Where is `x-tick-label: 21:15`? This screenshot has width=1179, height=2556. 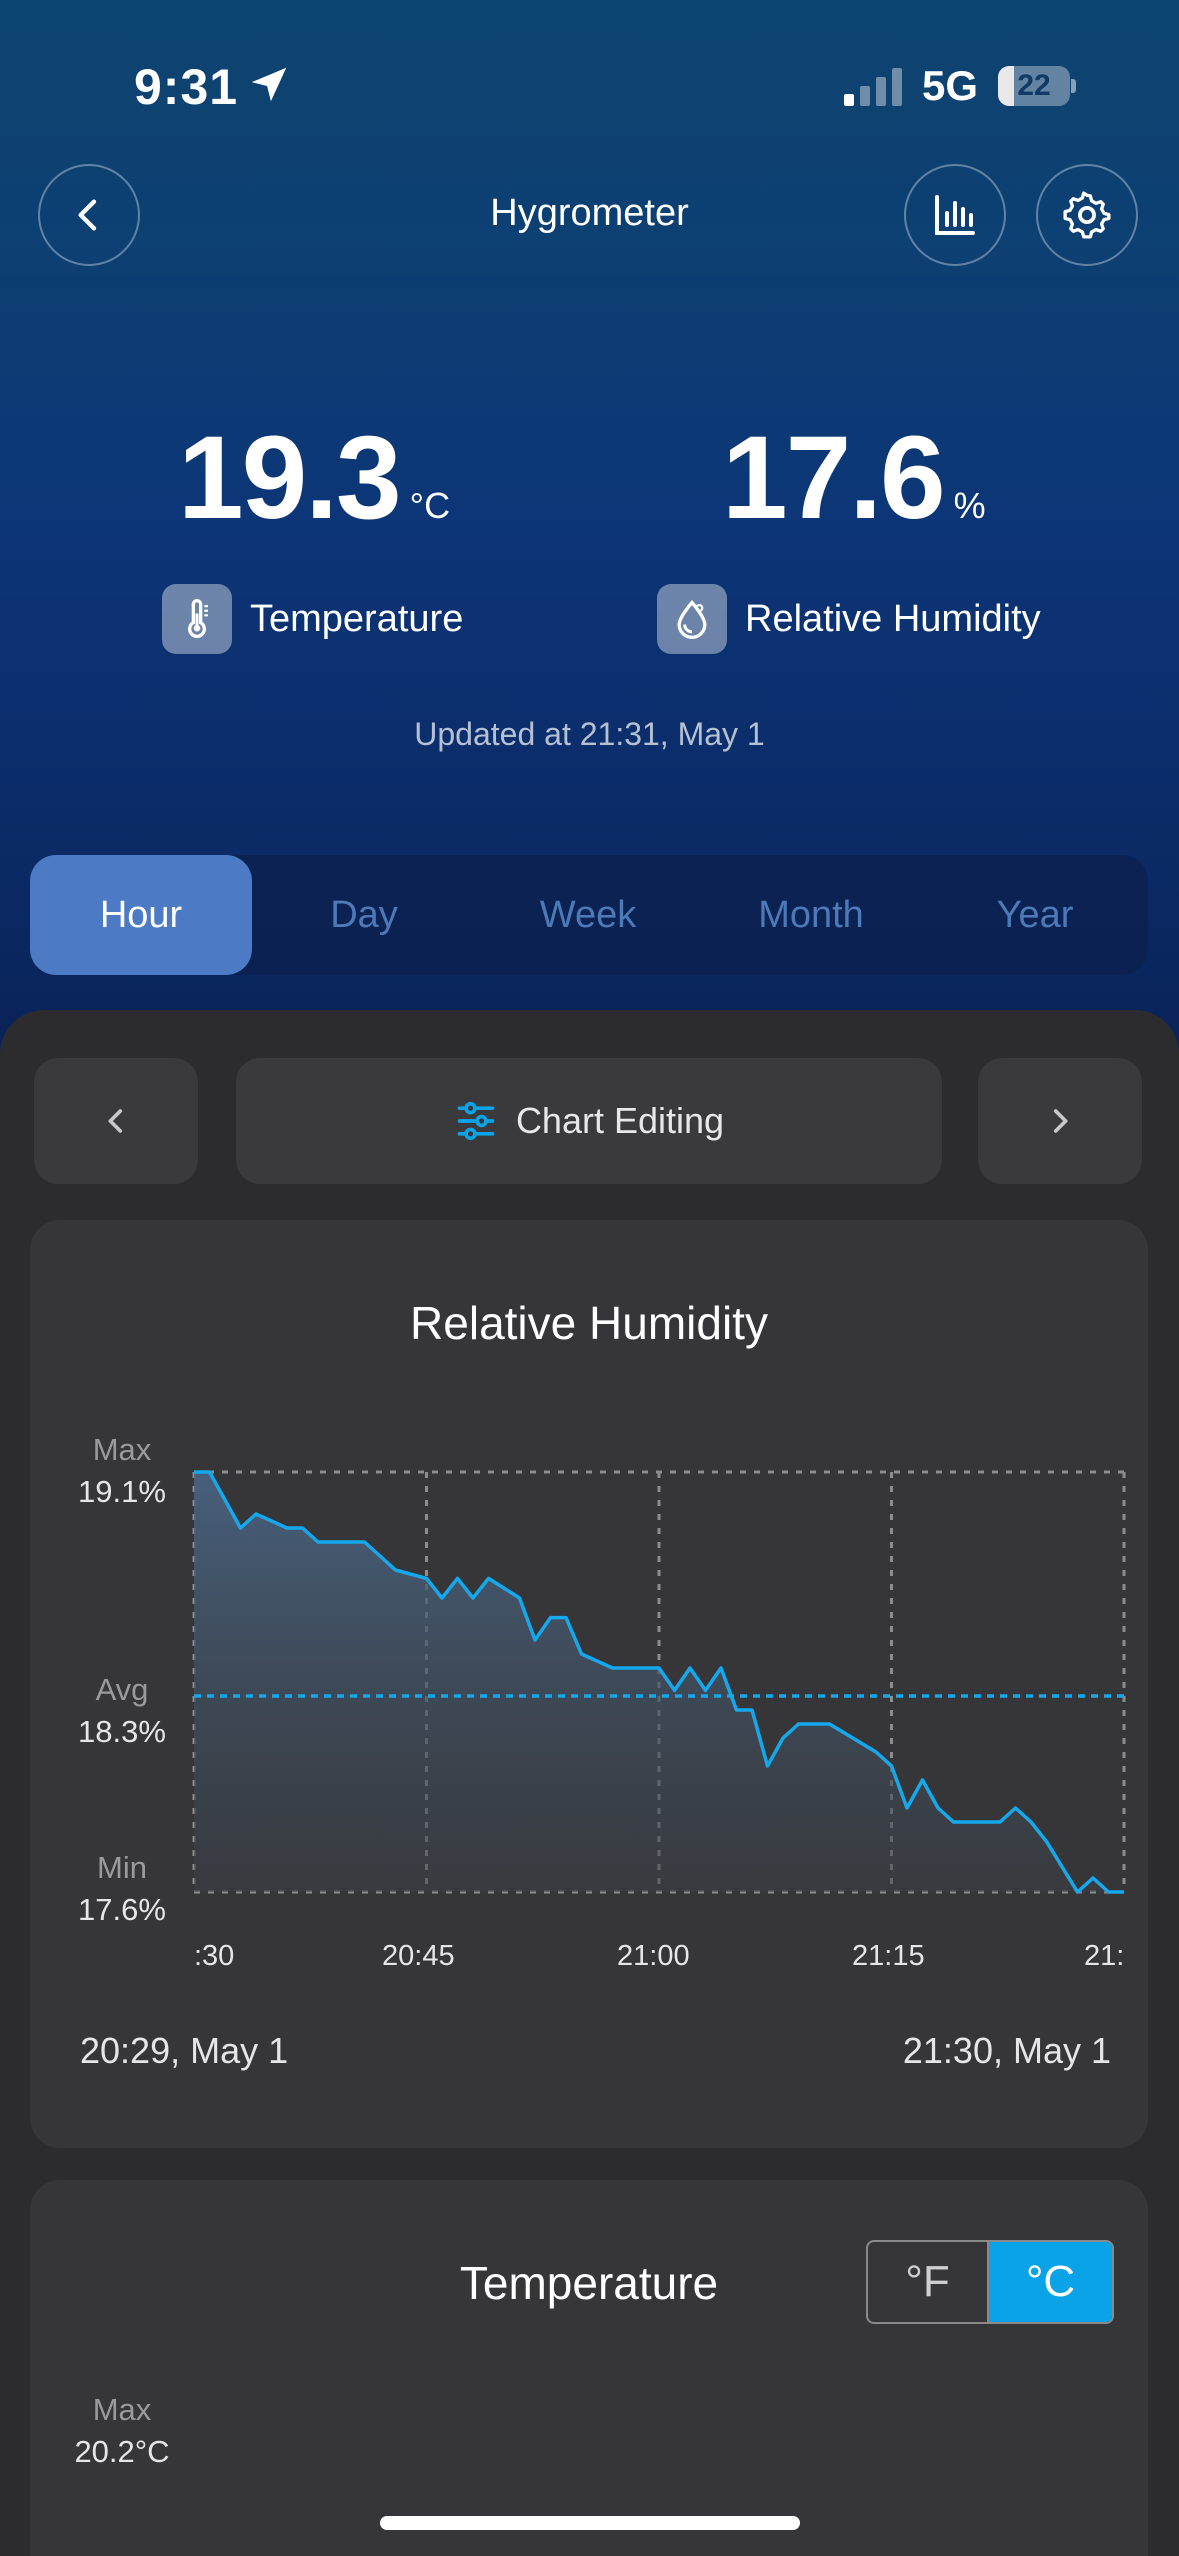
x-tick-label: 21:15 is located at coordinates (888, 1956).